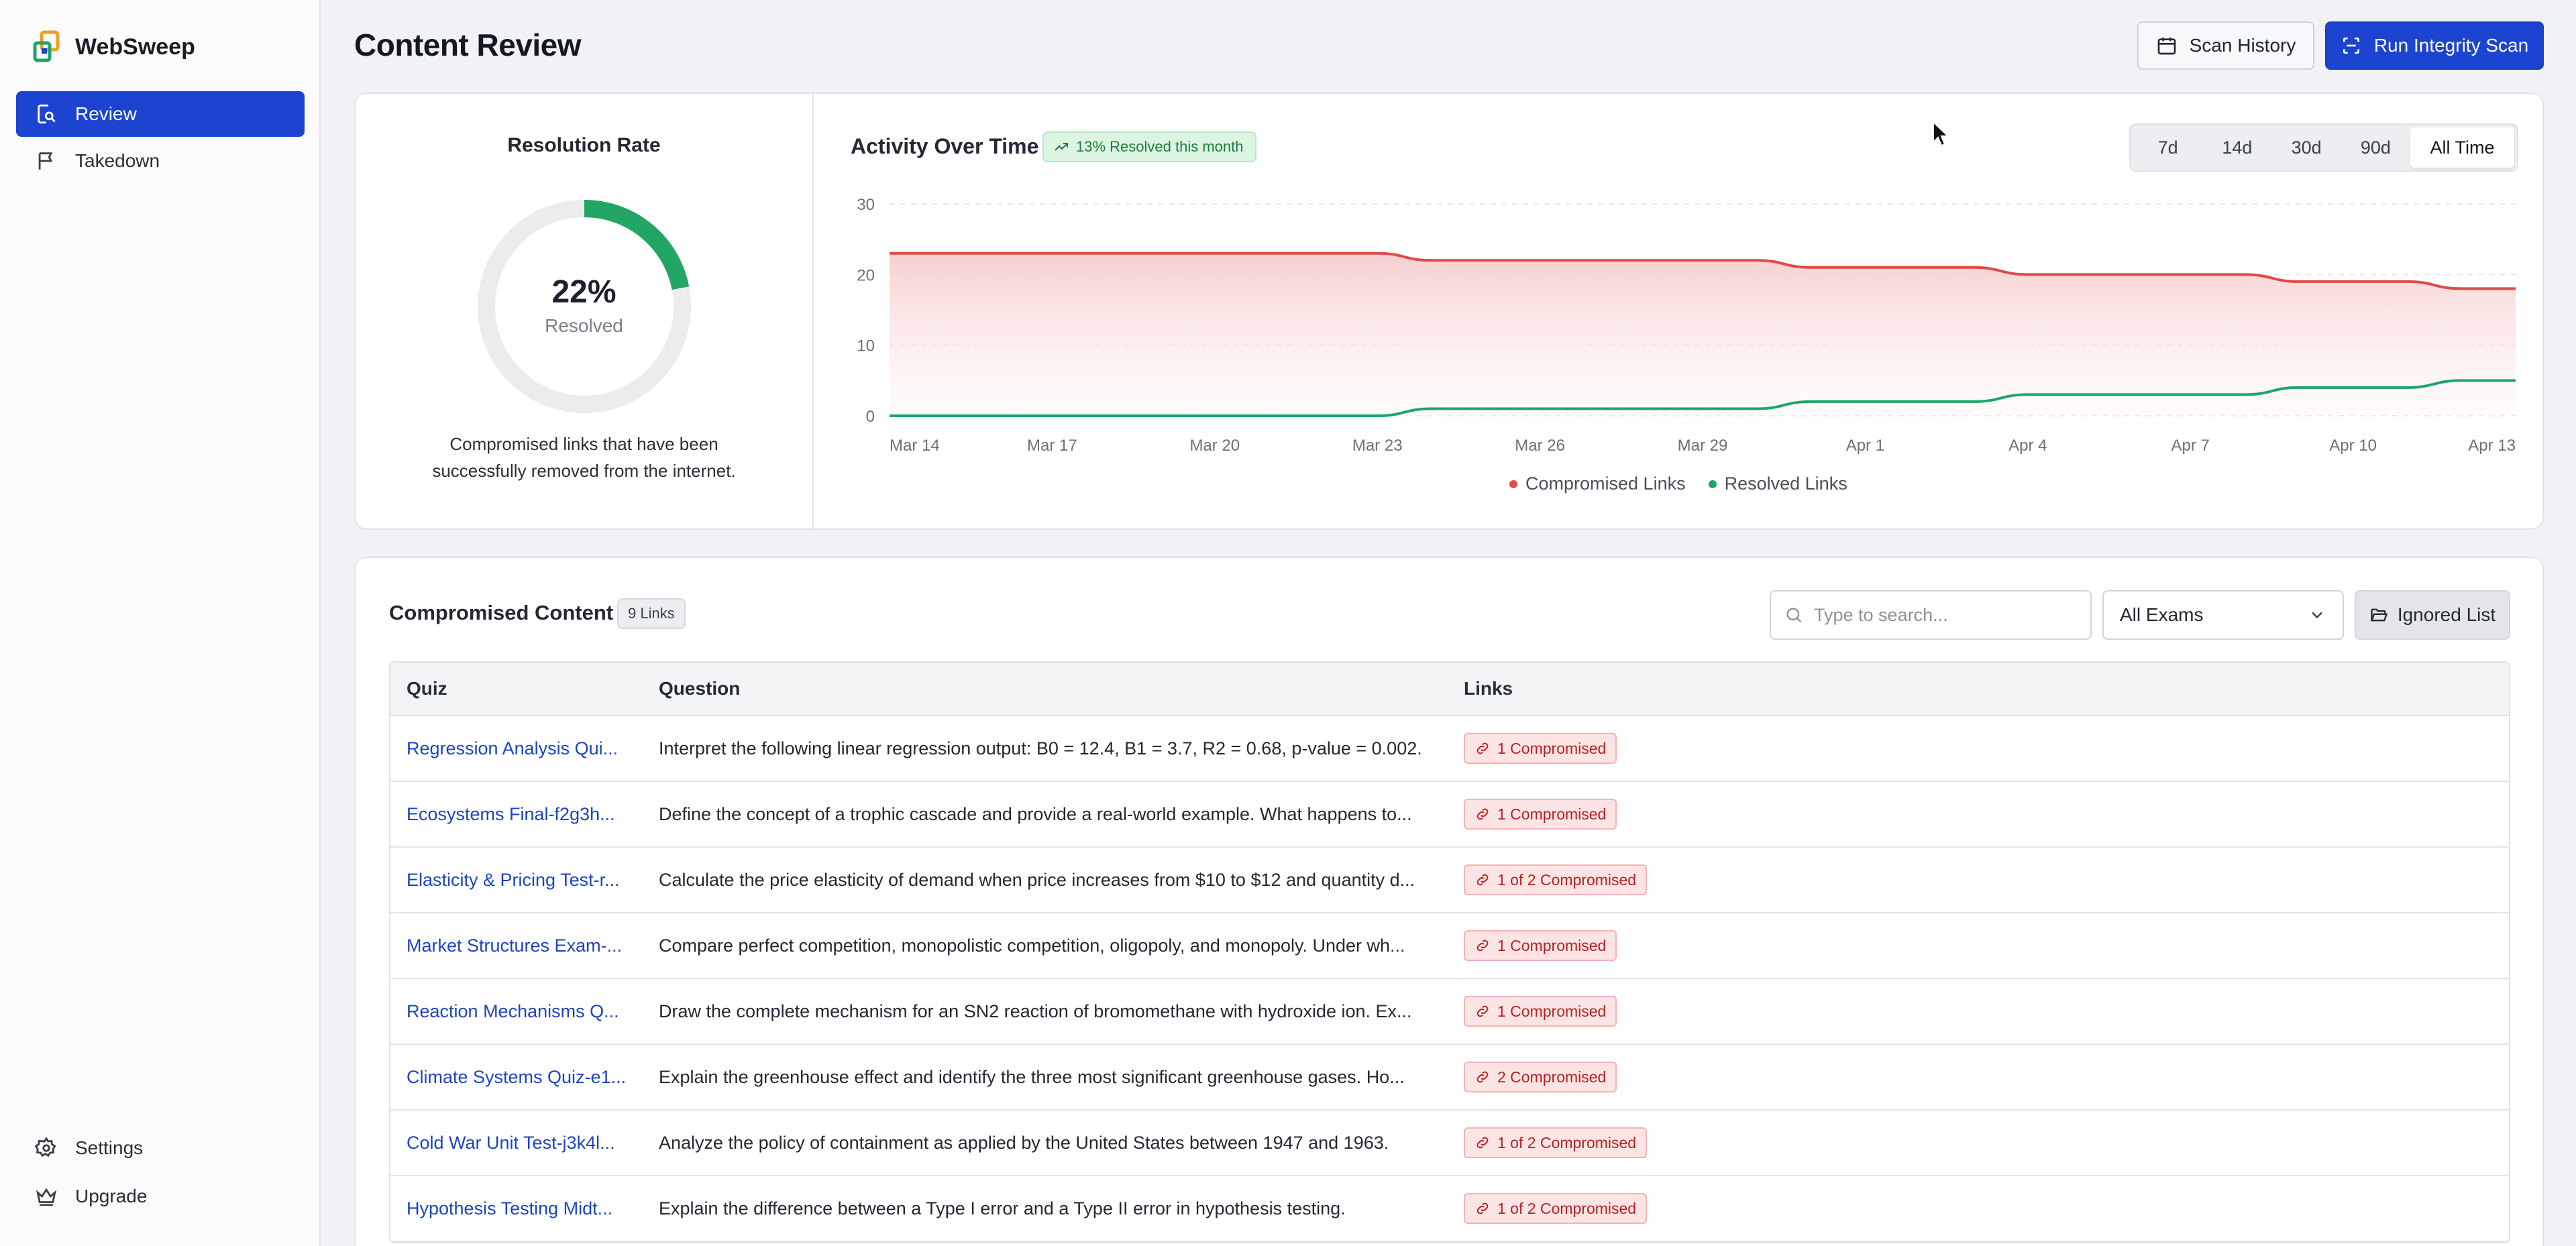  What do you see at coordinates (1061, 147) in the screenshot?
I see `trending-up-icon` at bounding box center [1061, 147].